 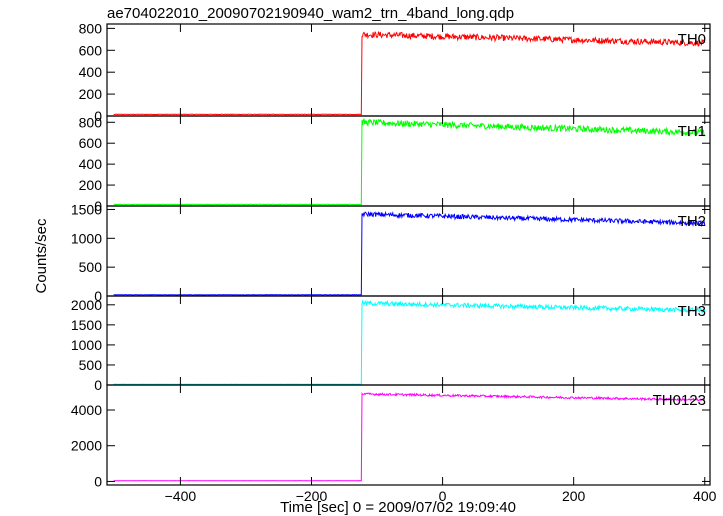 What do you see at coordinates (312, 496) in the screenshot?
I see `x-tick-label: −200` at bounding box center [312, 496].